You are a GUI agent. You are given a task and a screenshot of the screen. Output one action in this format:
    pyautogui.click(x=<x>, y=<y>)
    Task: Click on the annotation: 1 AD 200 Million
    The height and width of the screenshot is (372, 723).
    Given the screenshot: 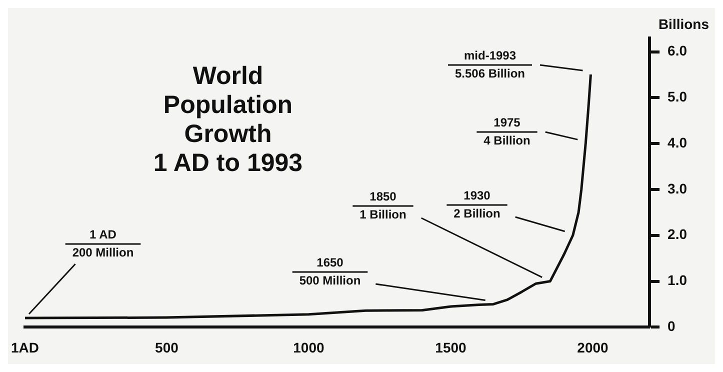 What is the action you would take?
    pyautogui.click(x=103, y=243)
    